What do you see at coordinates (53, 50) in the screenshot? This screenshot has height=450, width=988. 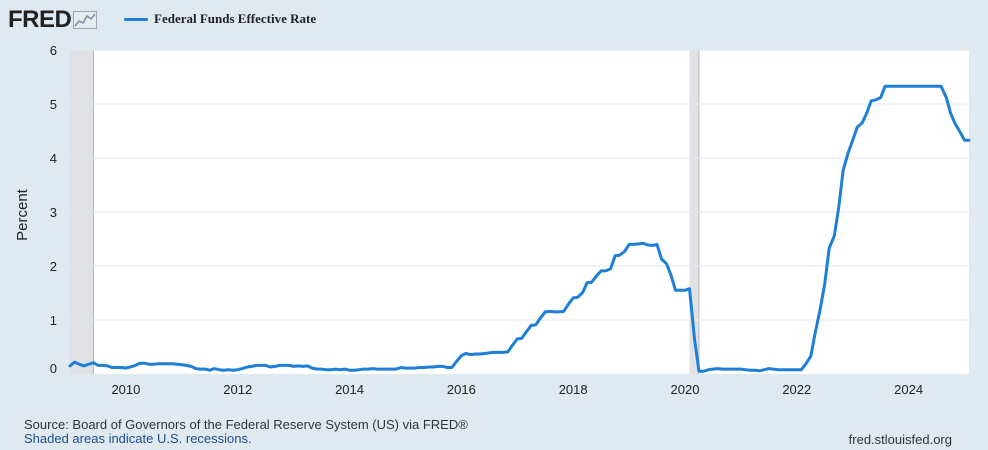 I see `y-tick-label: 6` at bounding box center [53, 50].